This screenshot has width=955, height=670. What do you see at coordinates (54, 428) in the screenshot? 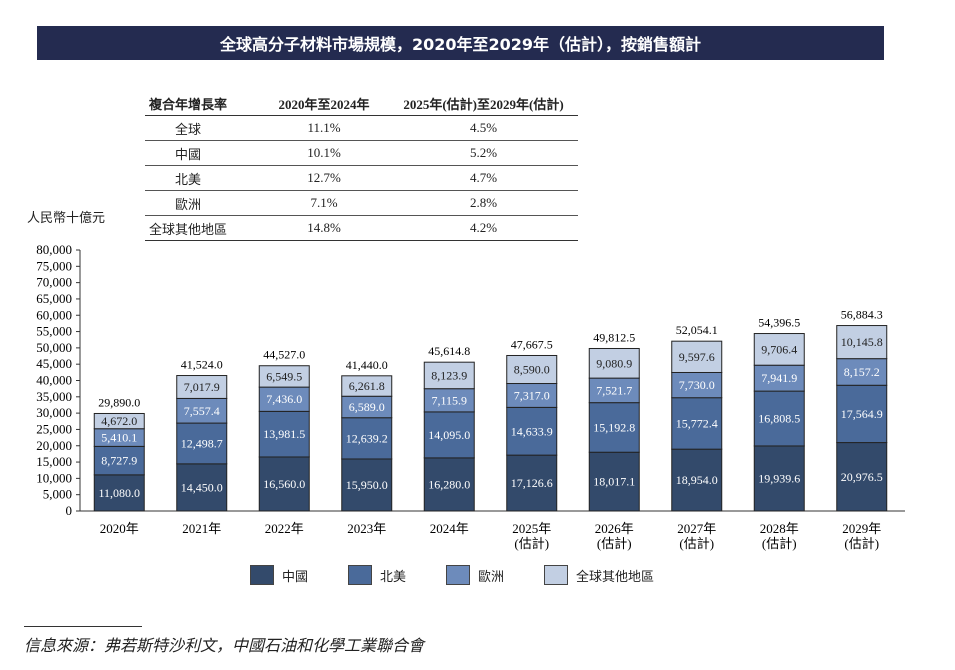
I see `y-tick-label: 25,000` at bounding box center [54, 428].